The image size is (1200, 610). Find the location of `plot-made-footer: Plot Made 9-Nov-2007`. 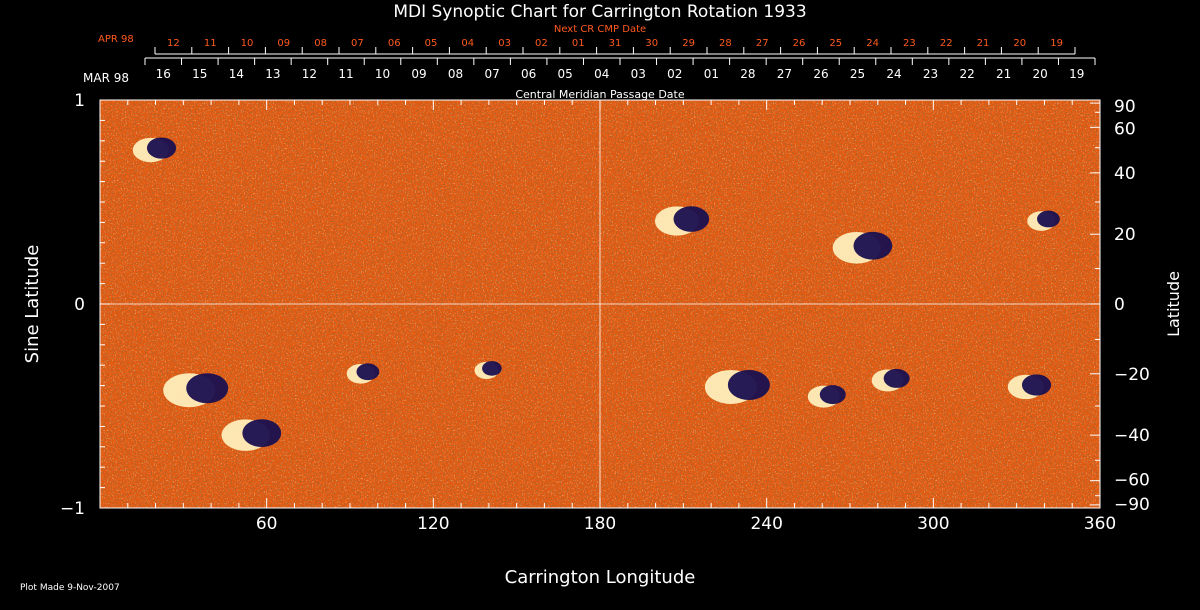

plot-made-footer: Plot Made 9-Nov-2007 is located at coordinates (70, 588).